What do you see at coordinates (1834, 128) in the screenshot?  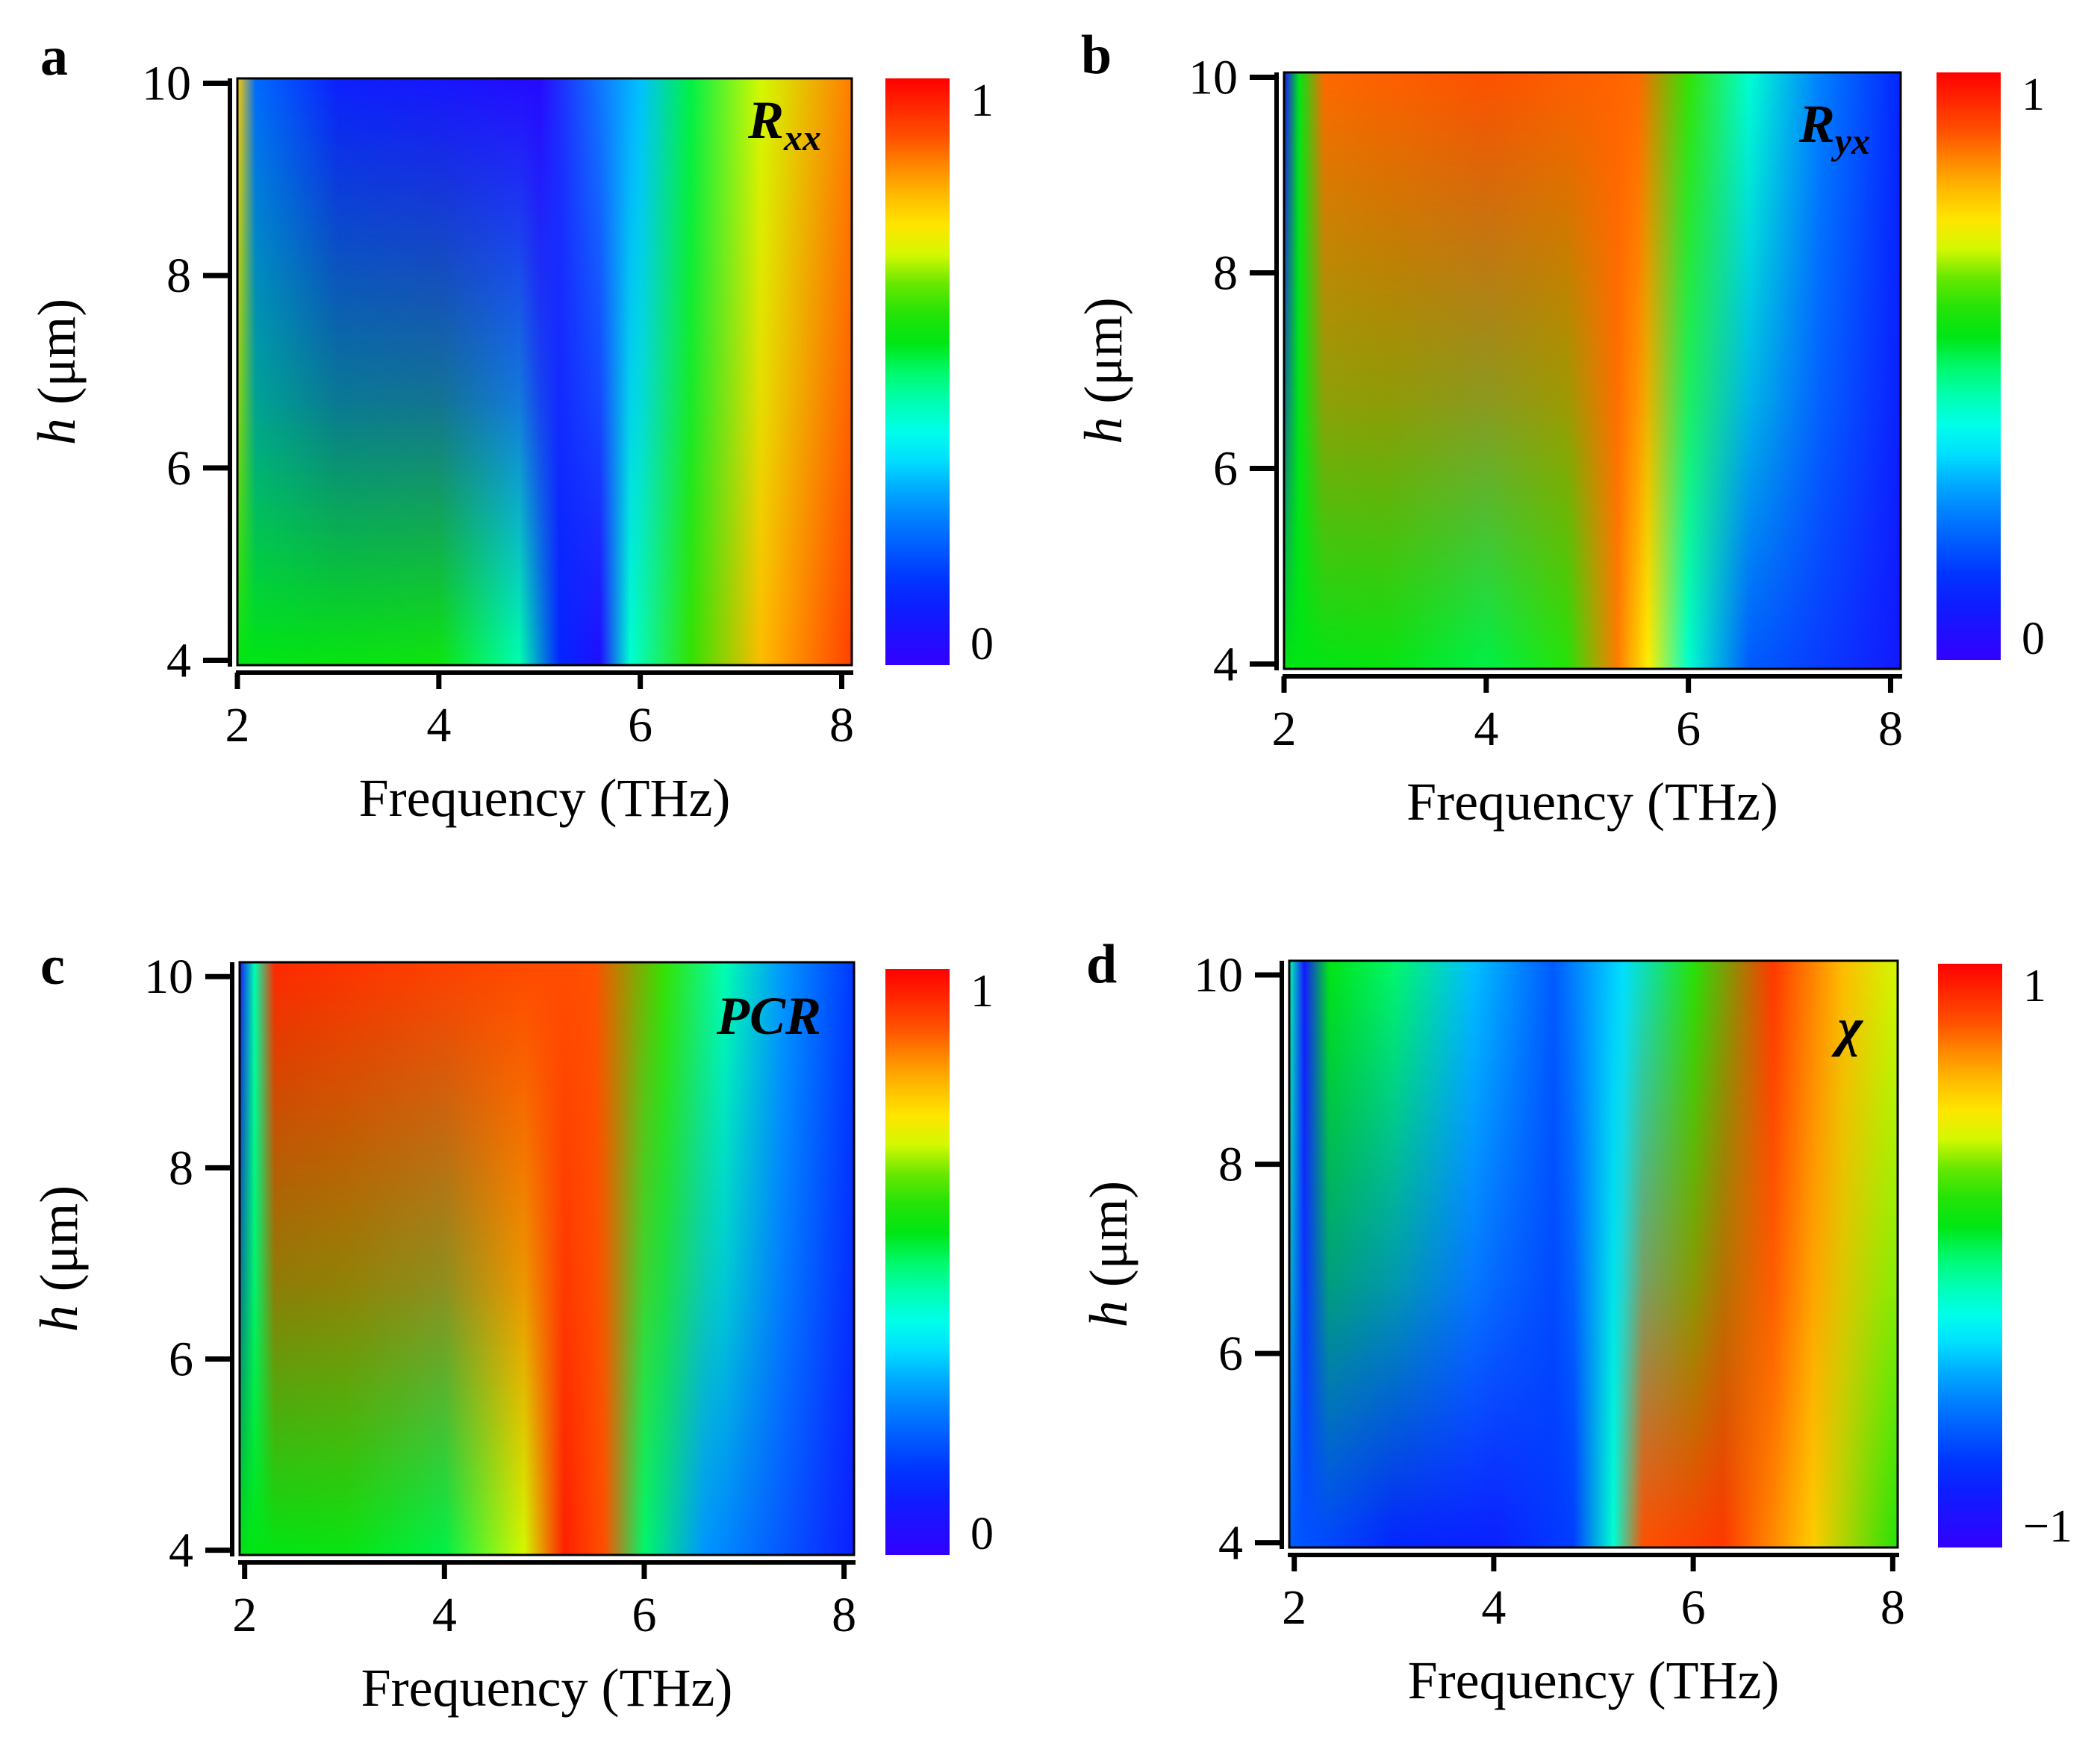 I see `quantity-label: Ryx` at bounding box center [1834, 128].